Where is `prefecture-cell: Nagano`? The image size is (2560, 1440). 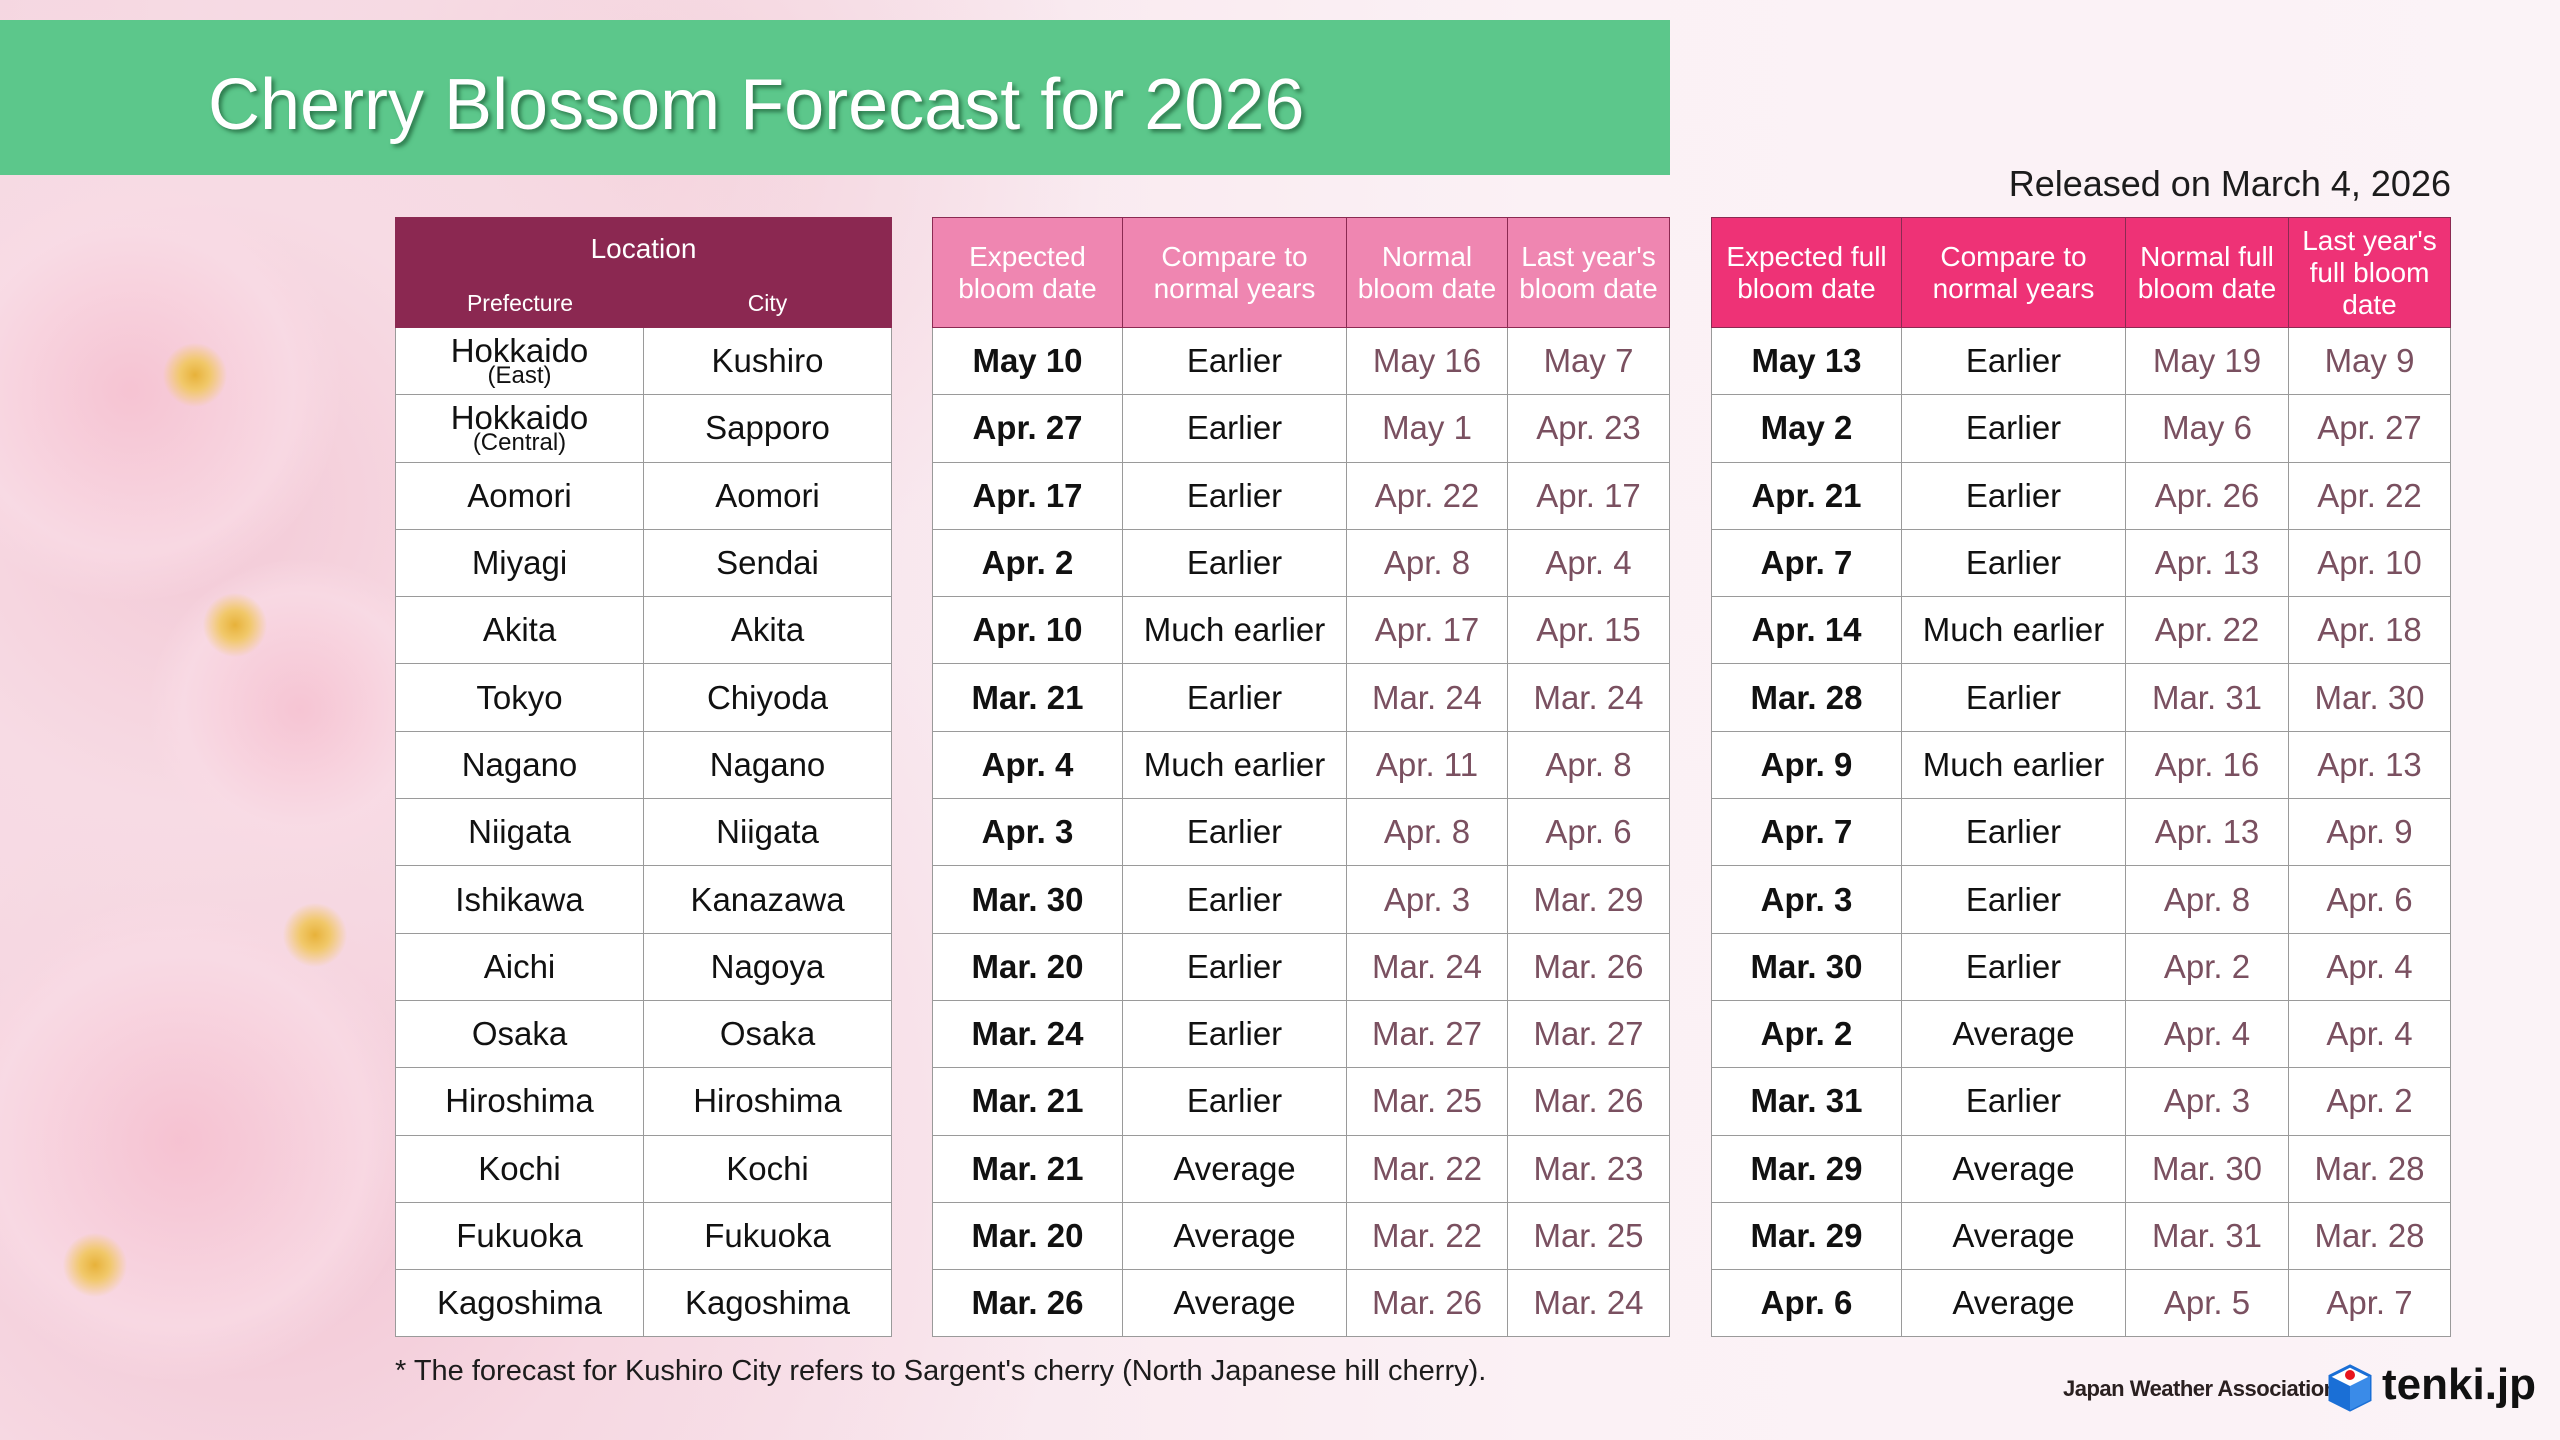 prefecture-cell: Nagano is located at coordinates (519, 765).